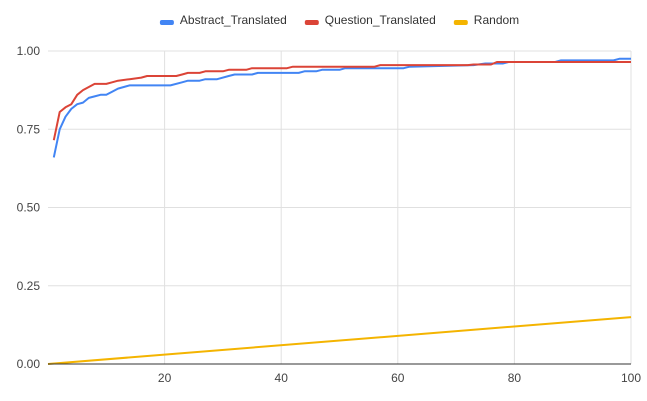 This screenshot has width=647, height=401. I want to click on x-axis-ticks: 20 40 60 80 100, so click(399, 378).